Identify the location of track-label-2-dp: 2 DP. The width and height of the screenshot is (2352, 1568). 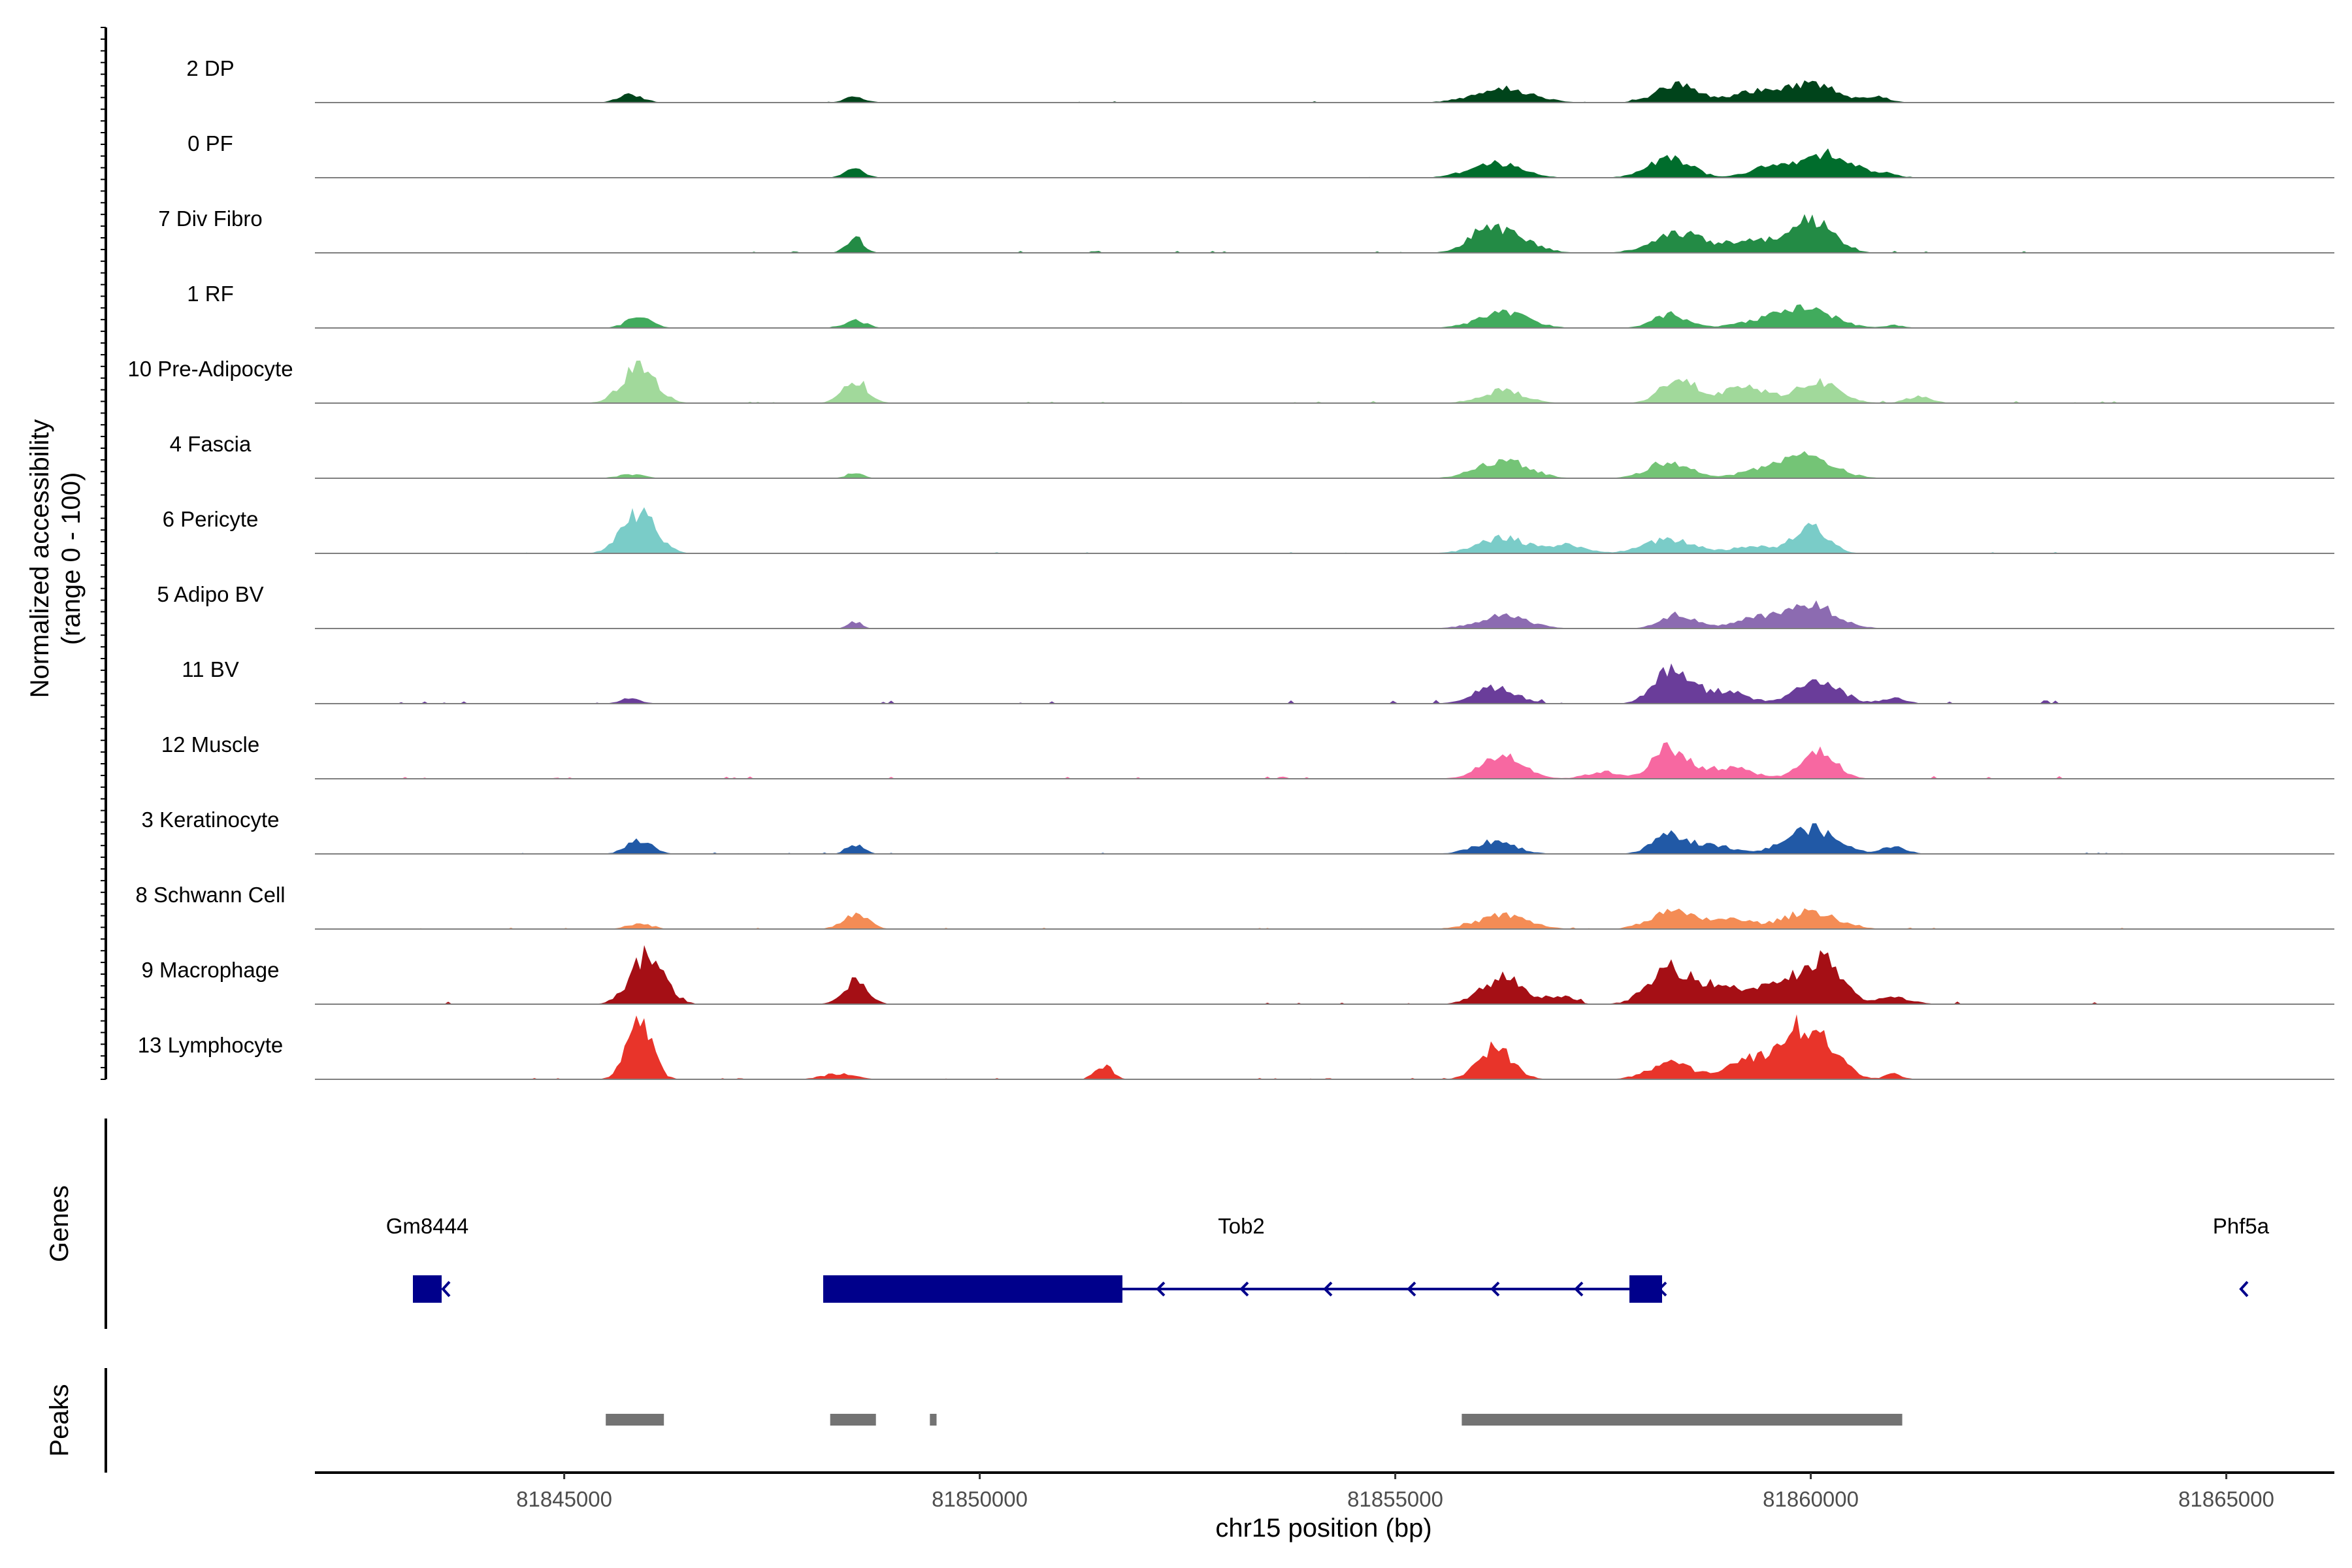
(210, 68).